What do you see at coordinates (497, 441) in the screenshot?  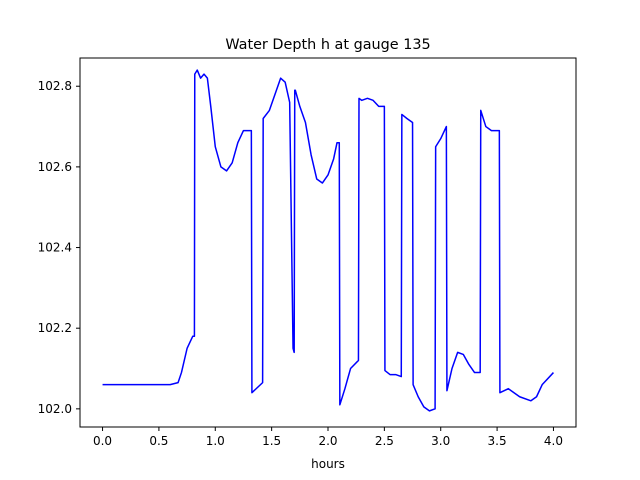 I see `x-tick-label: 3.5` at bounding box center [497, 441].